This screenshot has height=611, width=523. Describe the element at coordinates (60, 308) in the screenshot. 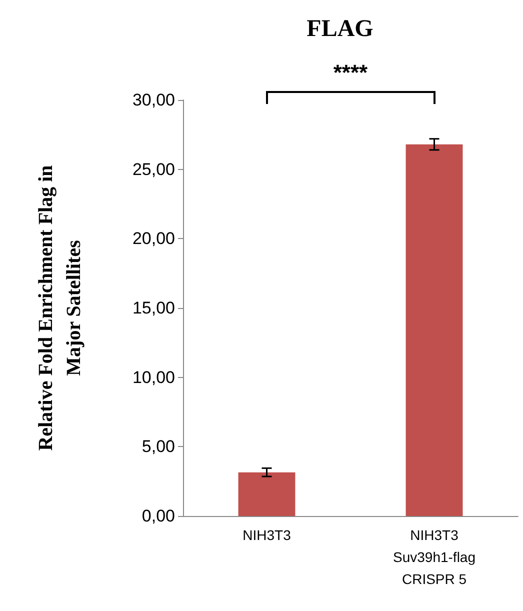

I see `y-axis-title: Relative Fold Enrichment Flag in Major Satellites` at that location.